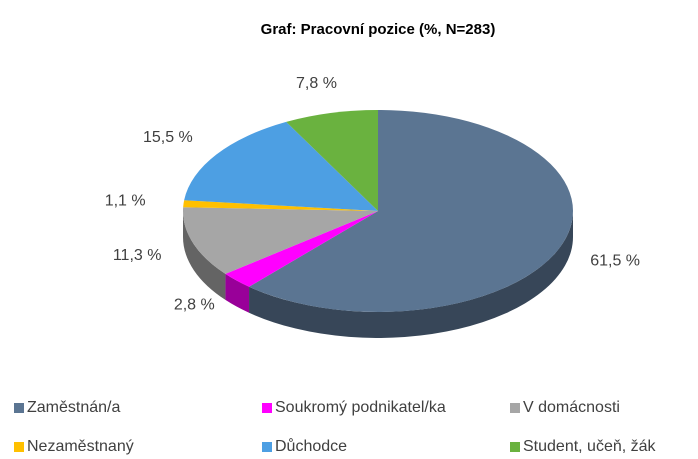 Image resolution: width=698 pixels, height=459 pixels. What do you see at coordinates (311, 446) in the screenshot?
I see `legend-label: Důchodce` at bounding box center [311, 446].